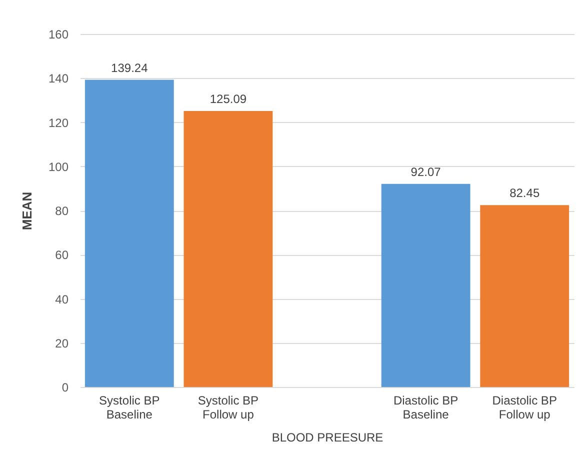 This screenshot has height=457, width=586. What do you see at coordinates (62, 343) in the screenshot?
I see `y-tick-label: 20` at bounding box center [62, 343].